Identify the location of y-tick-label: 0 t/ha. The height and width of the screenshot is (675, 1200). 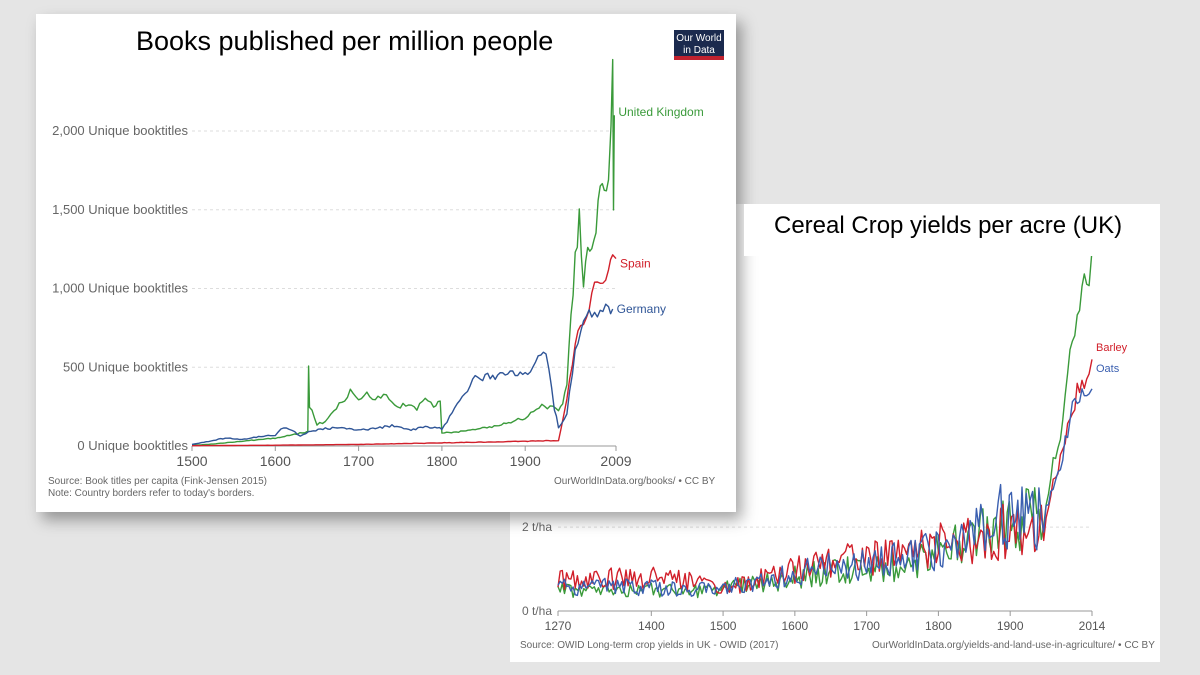
(537, 611).